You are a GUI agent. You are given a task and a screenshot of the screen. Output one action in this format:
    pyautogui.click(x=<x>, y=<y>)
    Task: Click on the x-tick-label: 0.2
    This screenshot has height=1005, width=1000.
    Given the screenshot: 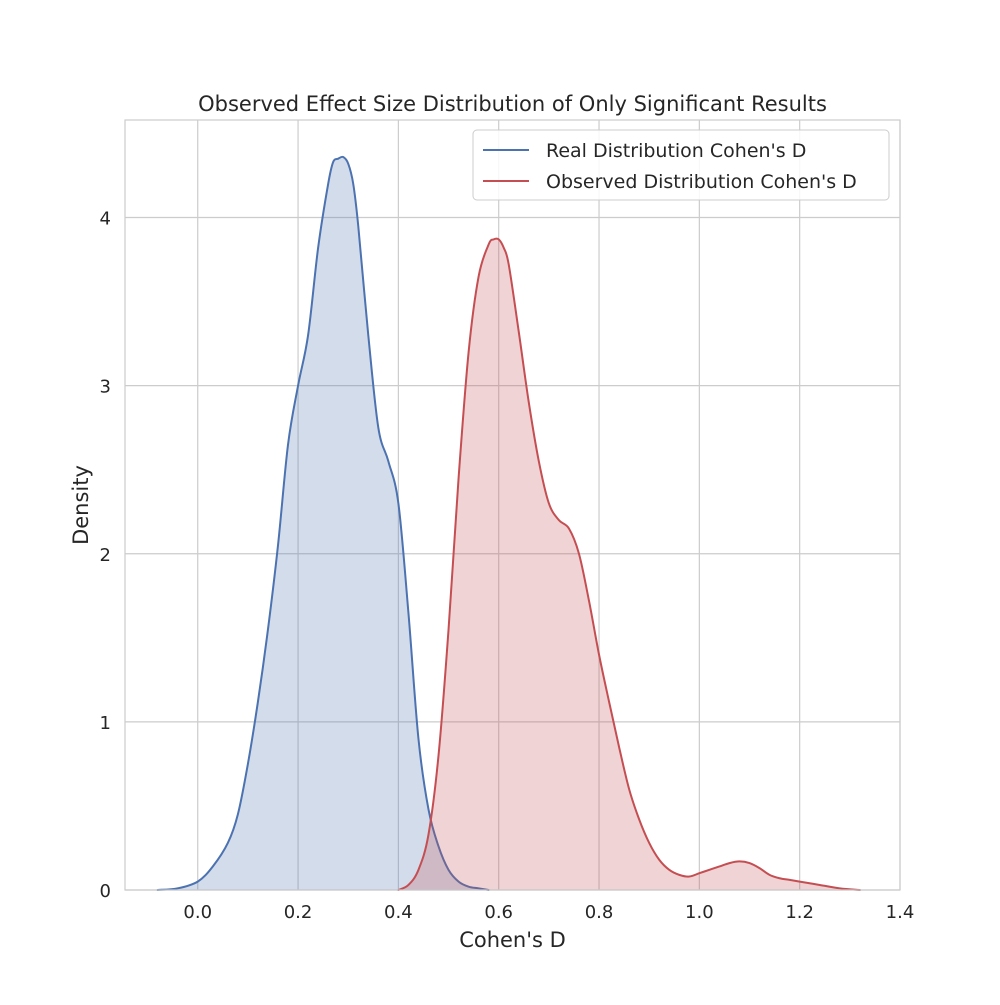 What is the action you would take?
    pyautogui.click(x=298, y=912)
    